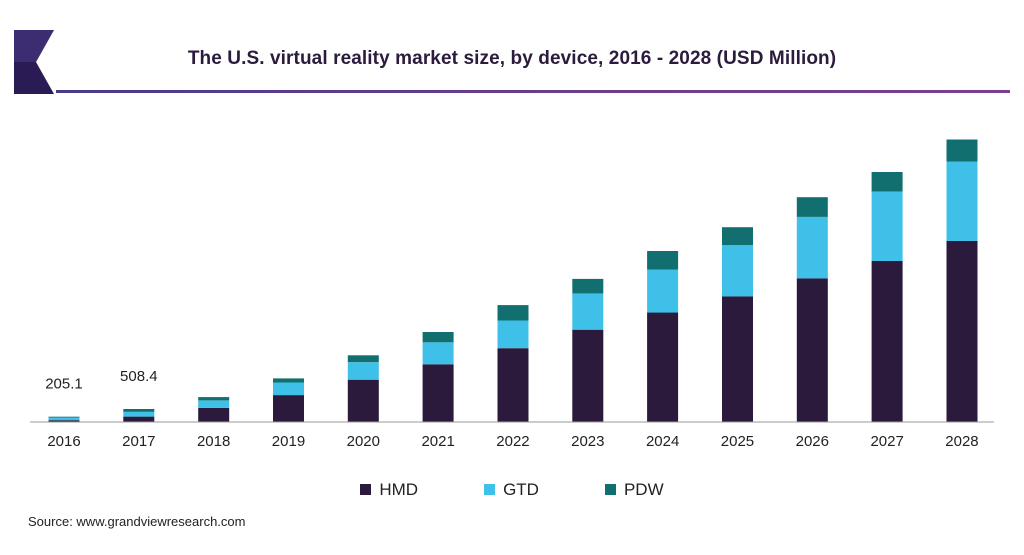 This screenshot has width=1024, height=555. What do you see at coordinates (961, 441) in the screenshot?
I see `x-tick-label: 2028` at bounding box center [961, 441].